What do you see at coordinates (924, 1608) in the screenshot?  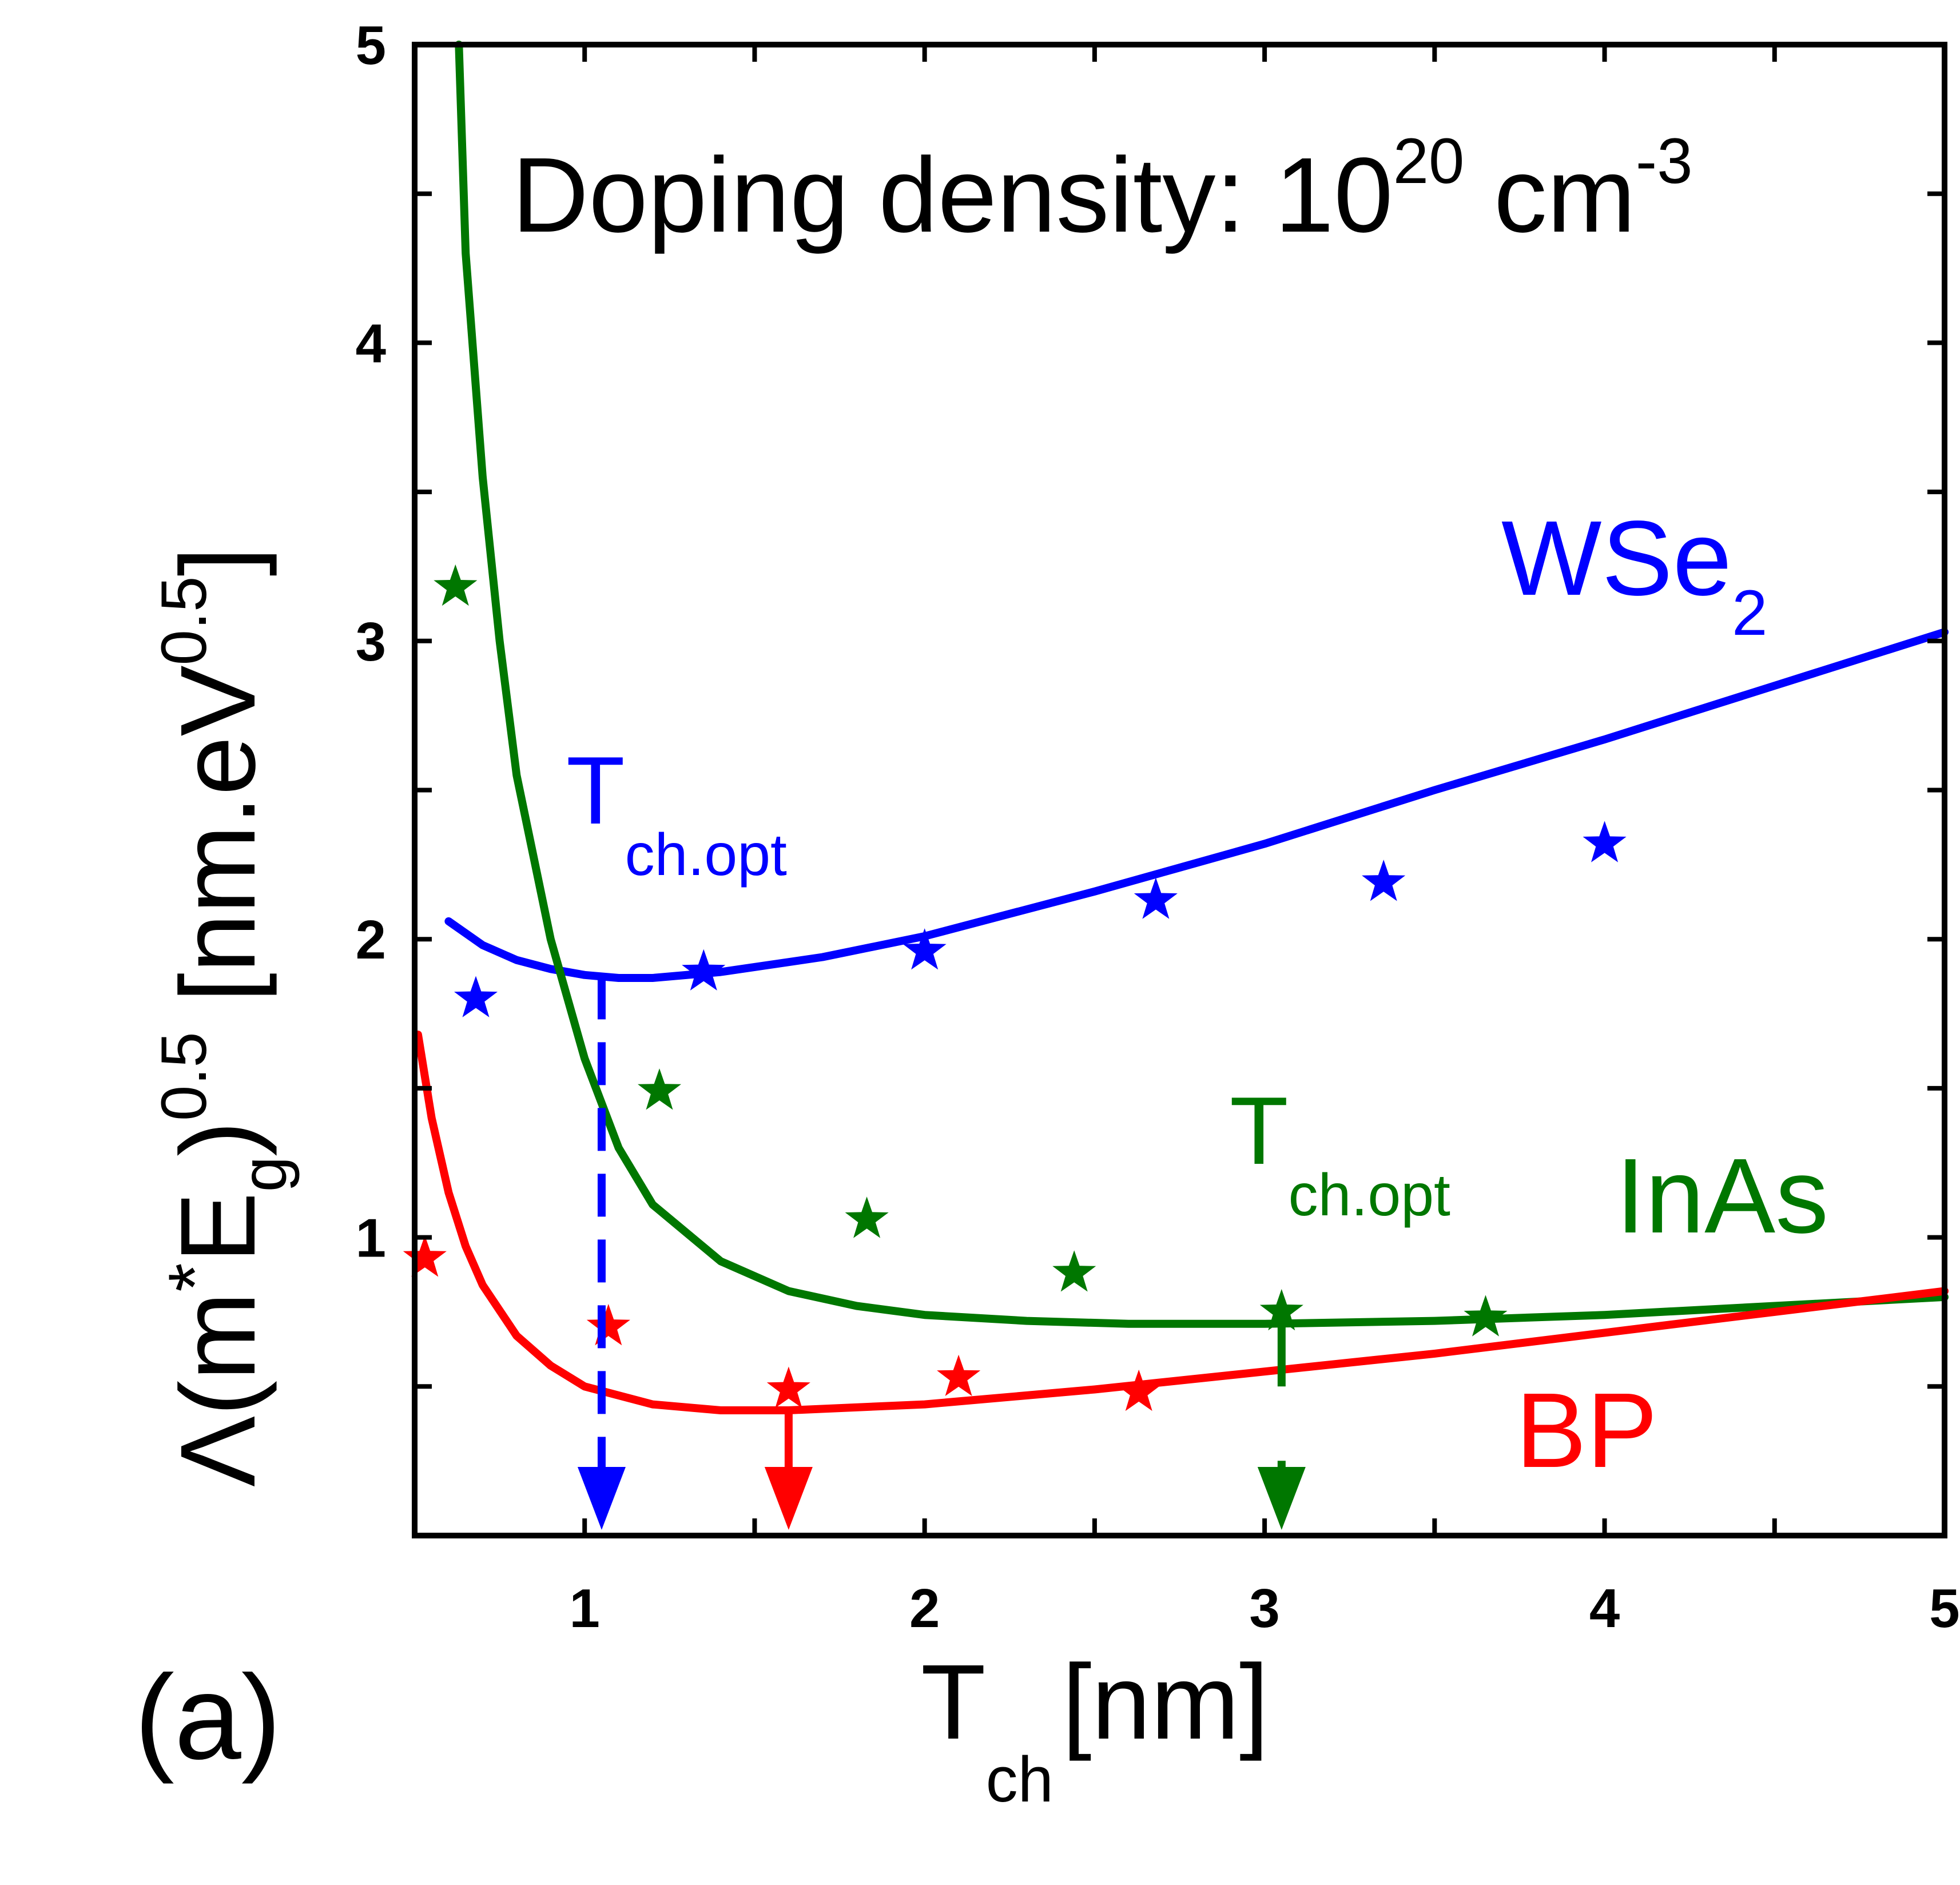 I see `x-tick-label: 2` at bounding box center [924, 1608].